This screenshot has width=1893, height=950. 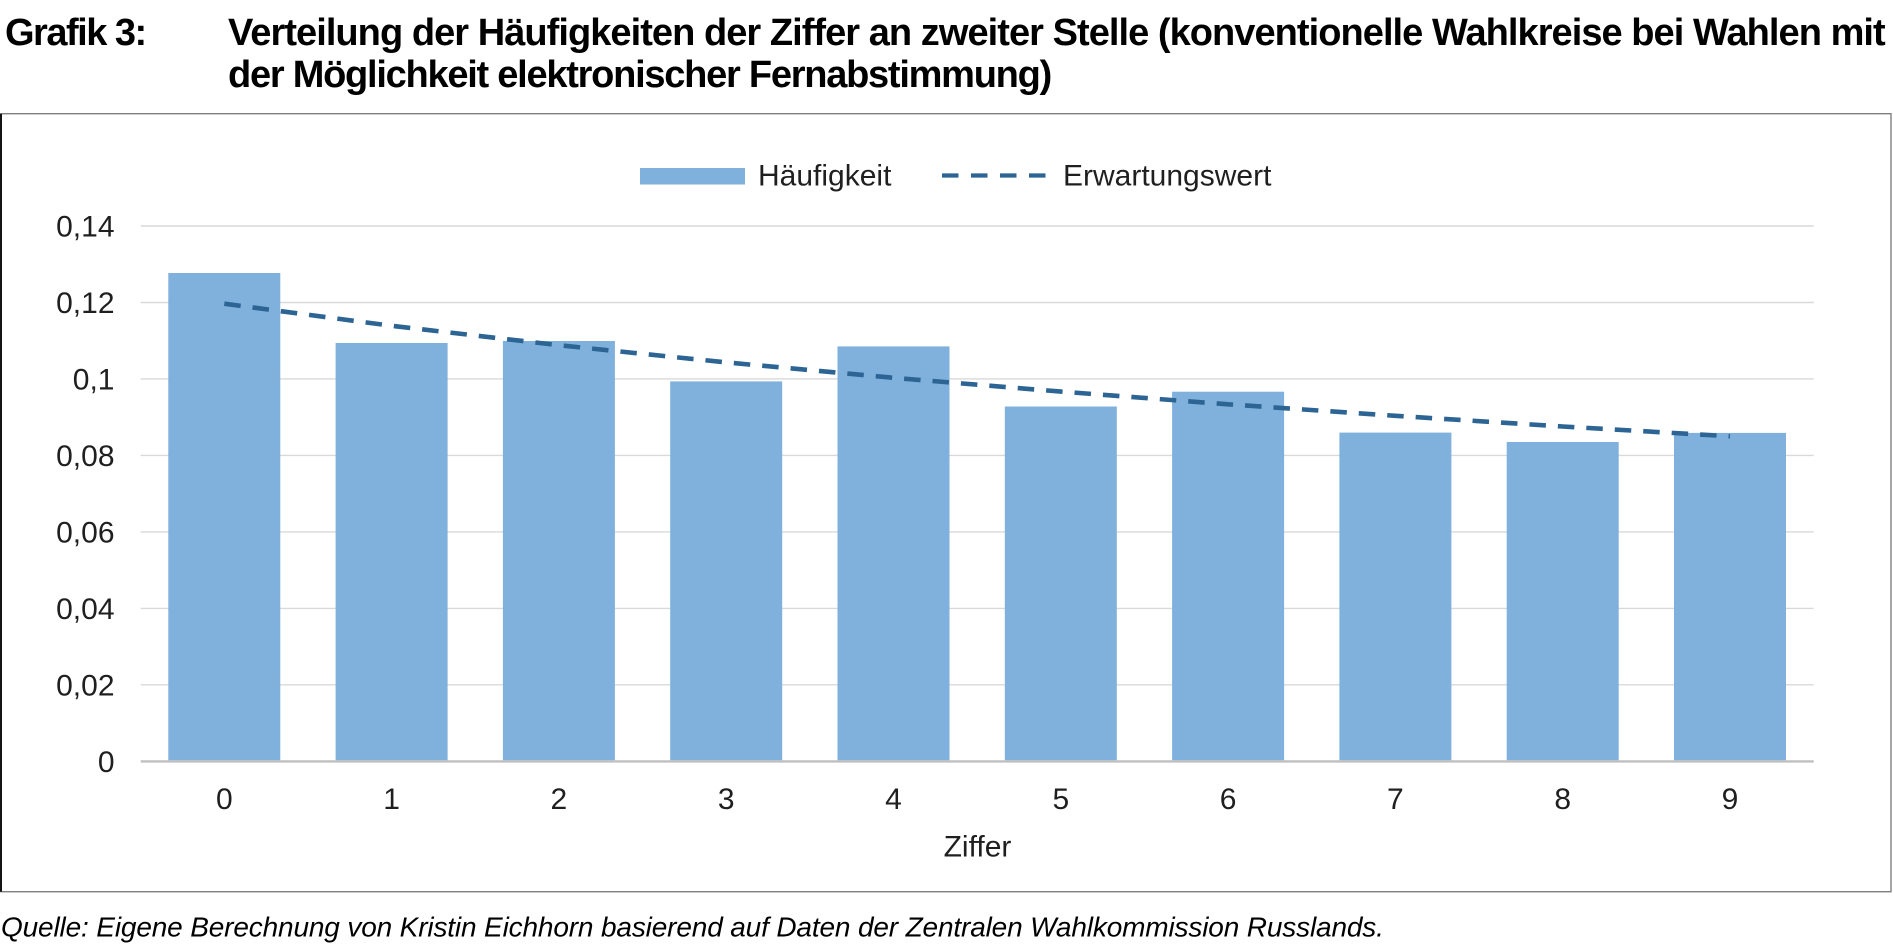 I want to click on svg-text: 5, so click(x=1060, y=799).